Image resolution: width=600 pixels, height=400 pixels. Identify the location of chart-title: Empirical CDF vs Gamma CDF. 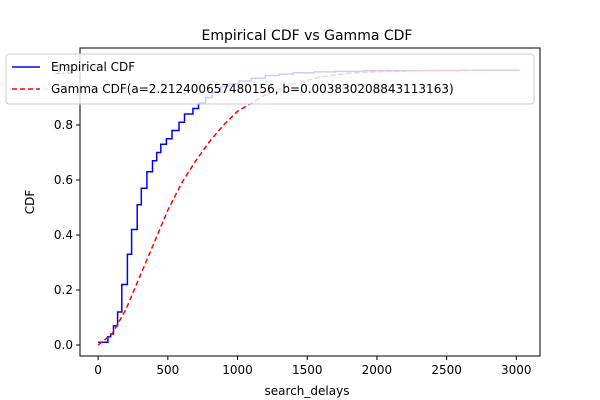
(307, 36).